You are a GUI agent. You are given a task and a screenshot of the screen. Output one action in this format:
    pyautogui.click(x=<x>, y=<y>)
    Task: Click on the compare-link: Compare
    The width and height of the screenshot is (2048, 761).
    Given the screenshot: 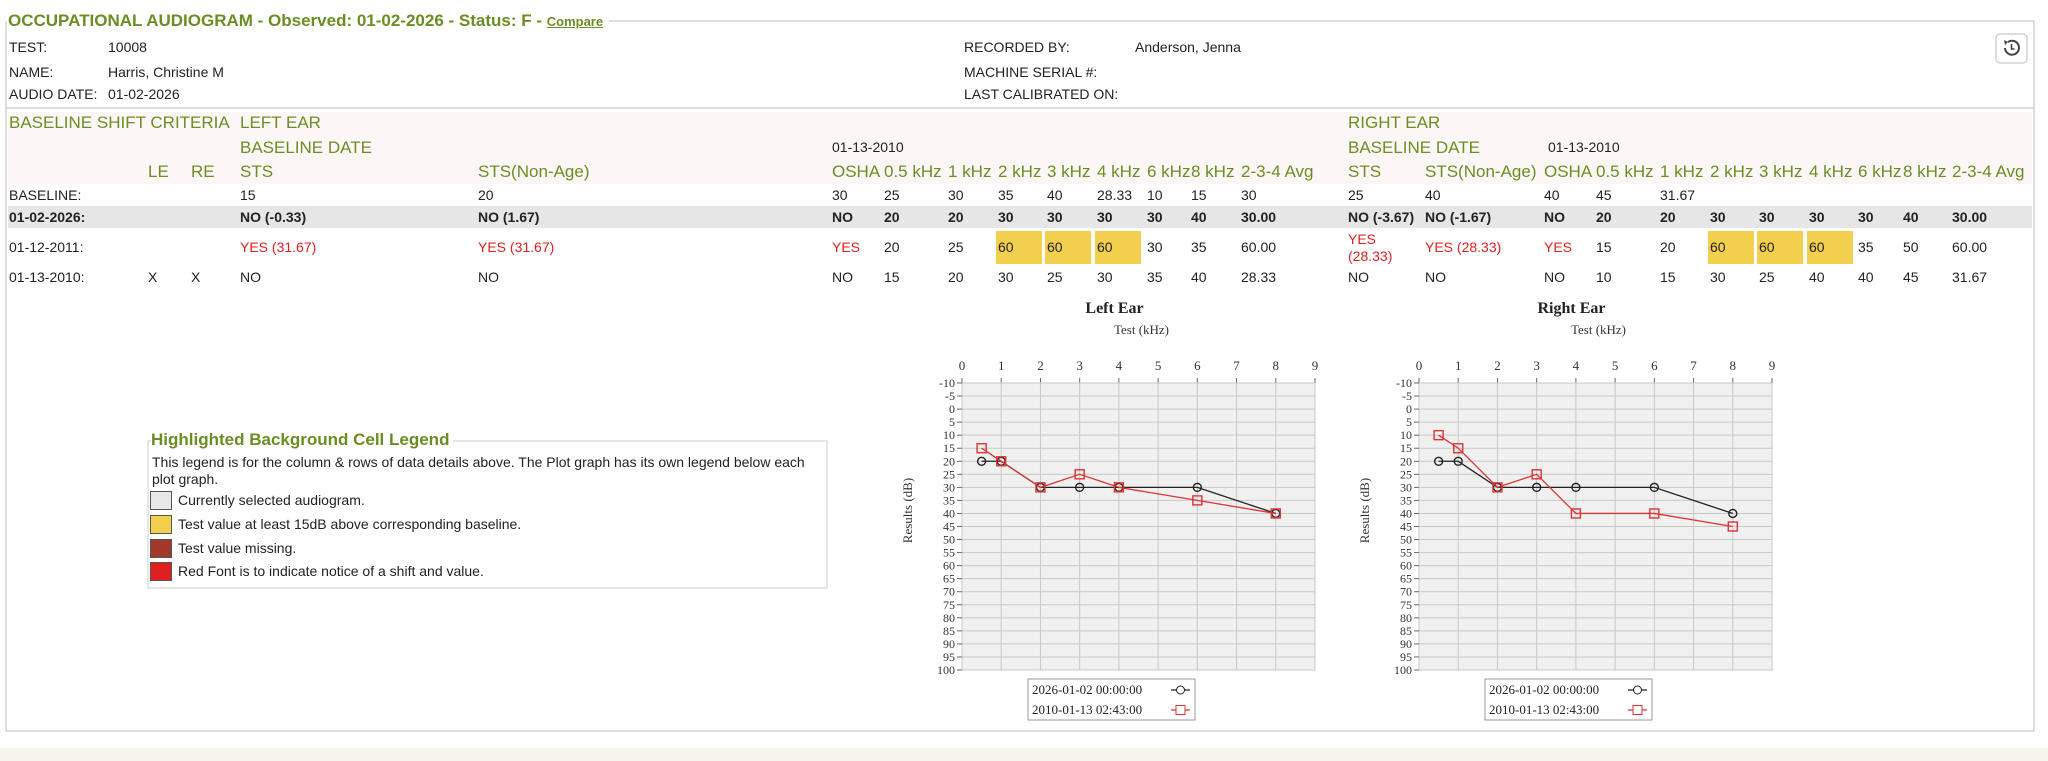 What is the action you would take?
    pyautogui.click(x=575, y=21)
    